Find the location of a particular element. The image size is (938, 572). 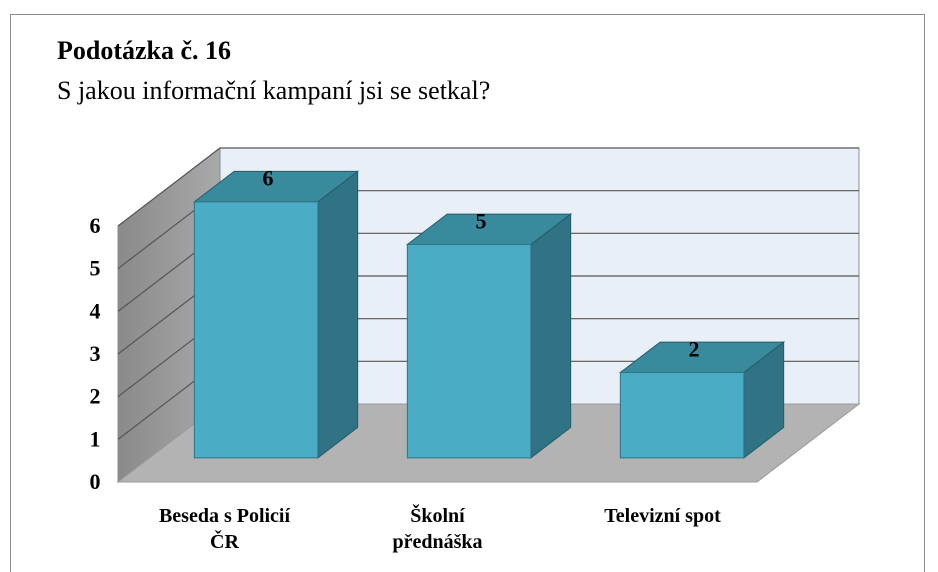

grid-line is located at coordinates (488, 187).